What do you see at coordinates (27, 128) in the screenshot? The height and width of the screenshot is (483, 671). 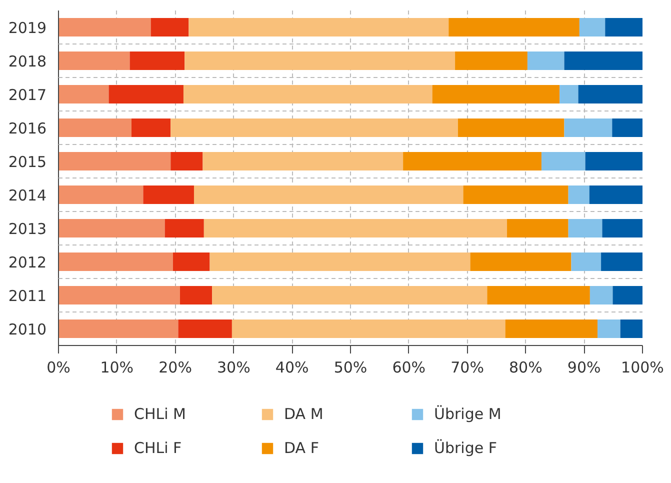 I see `y-tick-label: 2016` at bounding box center [27, 128].